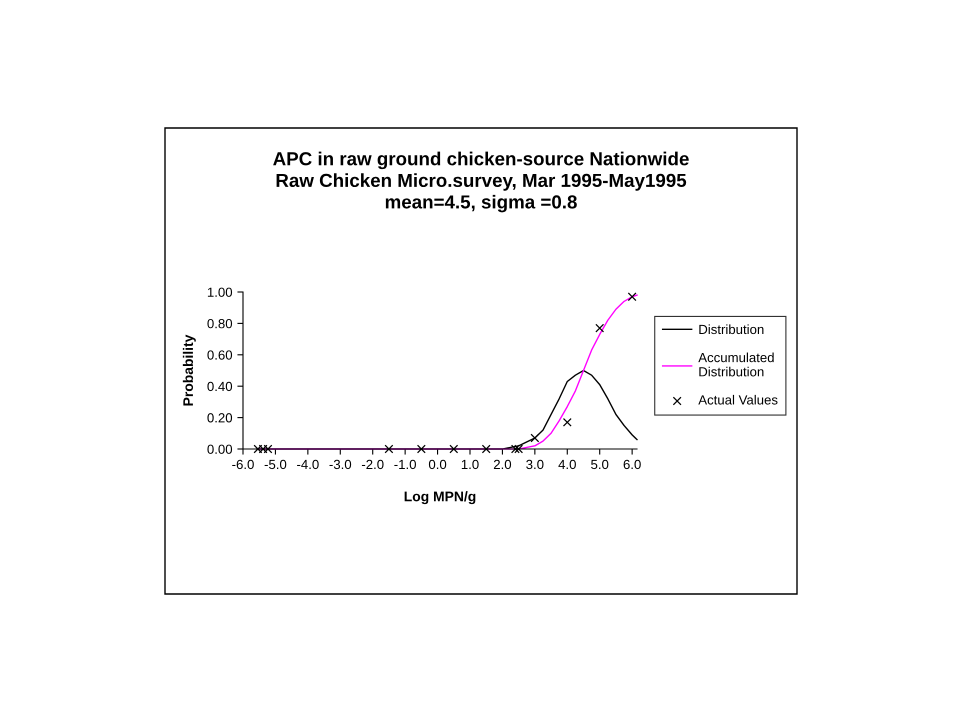 The height and width of the screenshot is (721, 961). I want to click on y-tick-label: 0.20, so click(219, 418).